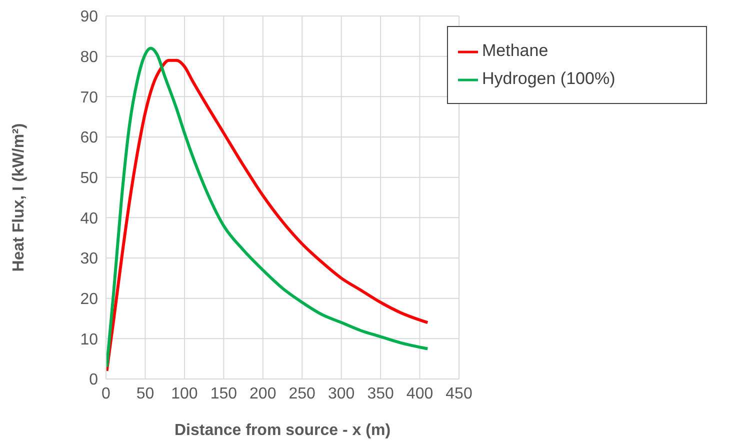  What do you see at coordinates (145, 393) in the screenshot?
I see `x-tick-label: 50` at bounding box center [145, 393].